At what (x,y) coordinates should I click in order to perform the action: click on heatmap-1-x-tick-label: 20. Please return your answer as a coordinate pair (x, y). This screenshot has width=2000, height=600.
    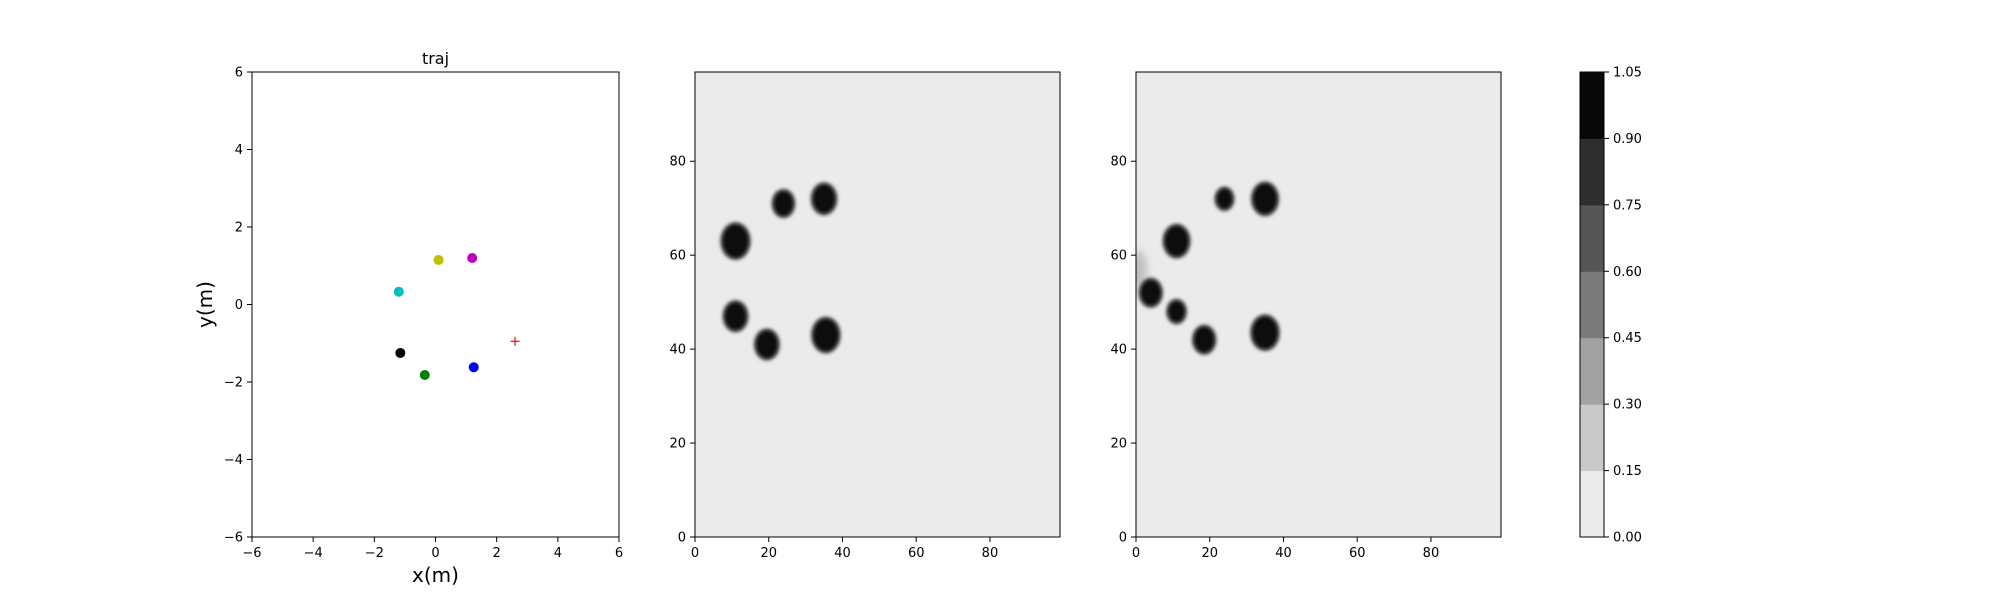
    Looking at the image, I should click on (768, 553).